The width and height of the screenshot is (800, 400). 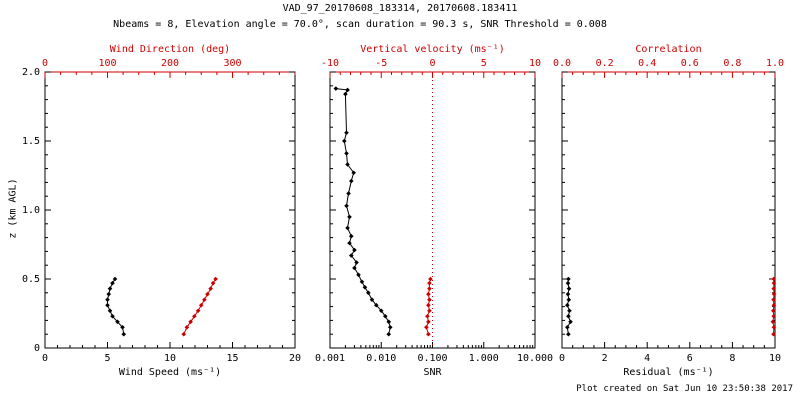 What do you see at coordinates (668, 372) in the screenshot?
I see `residual-axis-title: Residual (ms⁻¹)` at bounding box center [668, 372].